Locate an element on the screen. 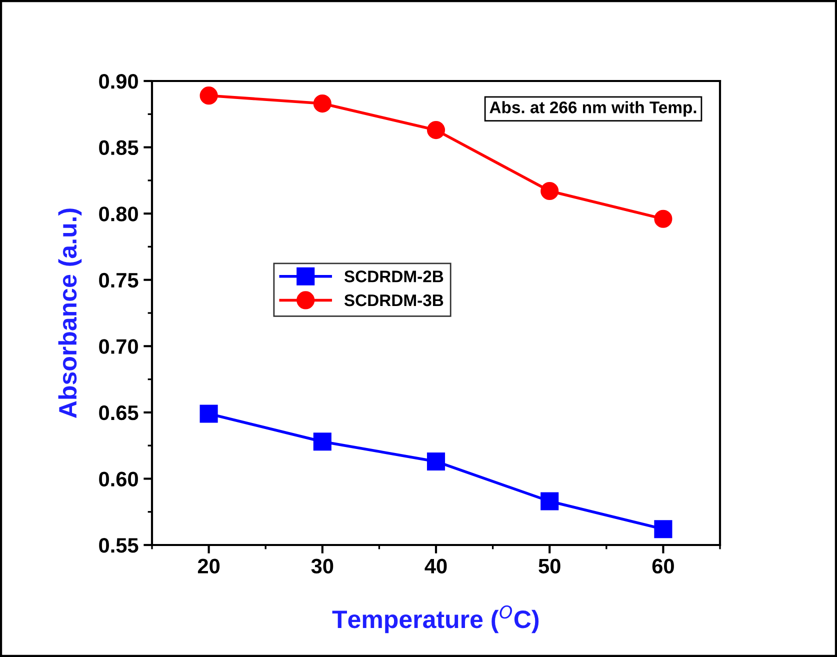 This screenshot has width=837, height=657. y-axis-title: Absorbance (a.u.) is located at coordinates (70, 313).